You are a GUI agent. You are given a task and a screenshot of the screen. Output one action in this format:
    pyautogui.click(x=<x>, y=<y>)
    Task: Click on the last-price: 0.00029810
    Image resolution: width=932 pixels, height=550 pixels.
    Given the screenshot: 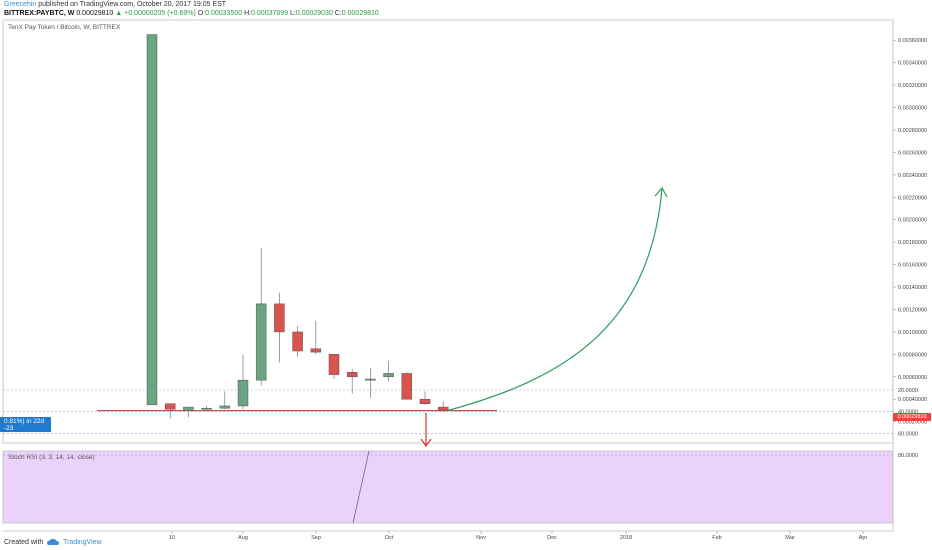 What is the action you would take?
    pyautogui.click(x=95, y=13)
    